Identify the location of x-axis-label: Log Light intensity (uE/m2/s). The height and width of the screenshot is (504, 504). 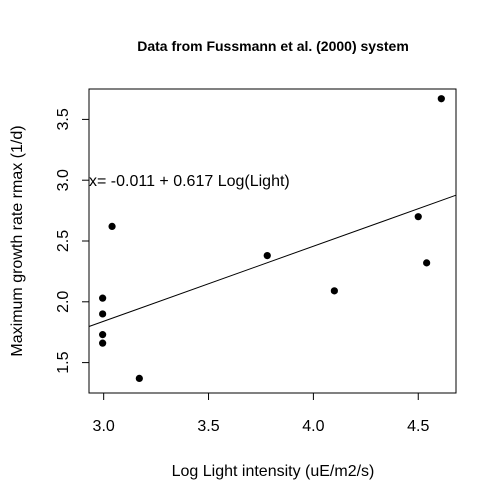
(273, 471).